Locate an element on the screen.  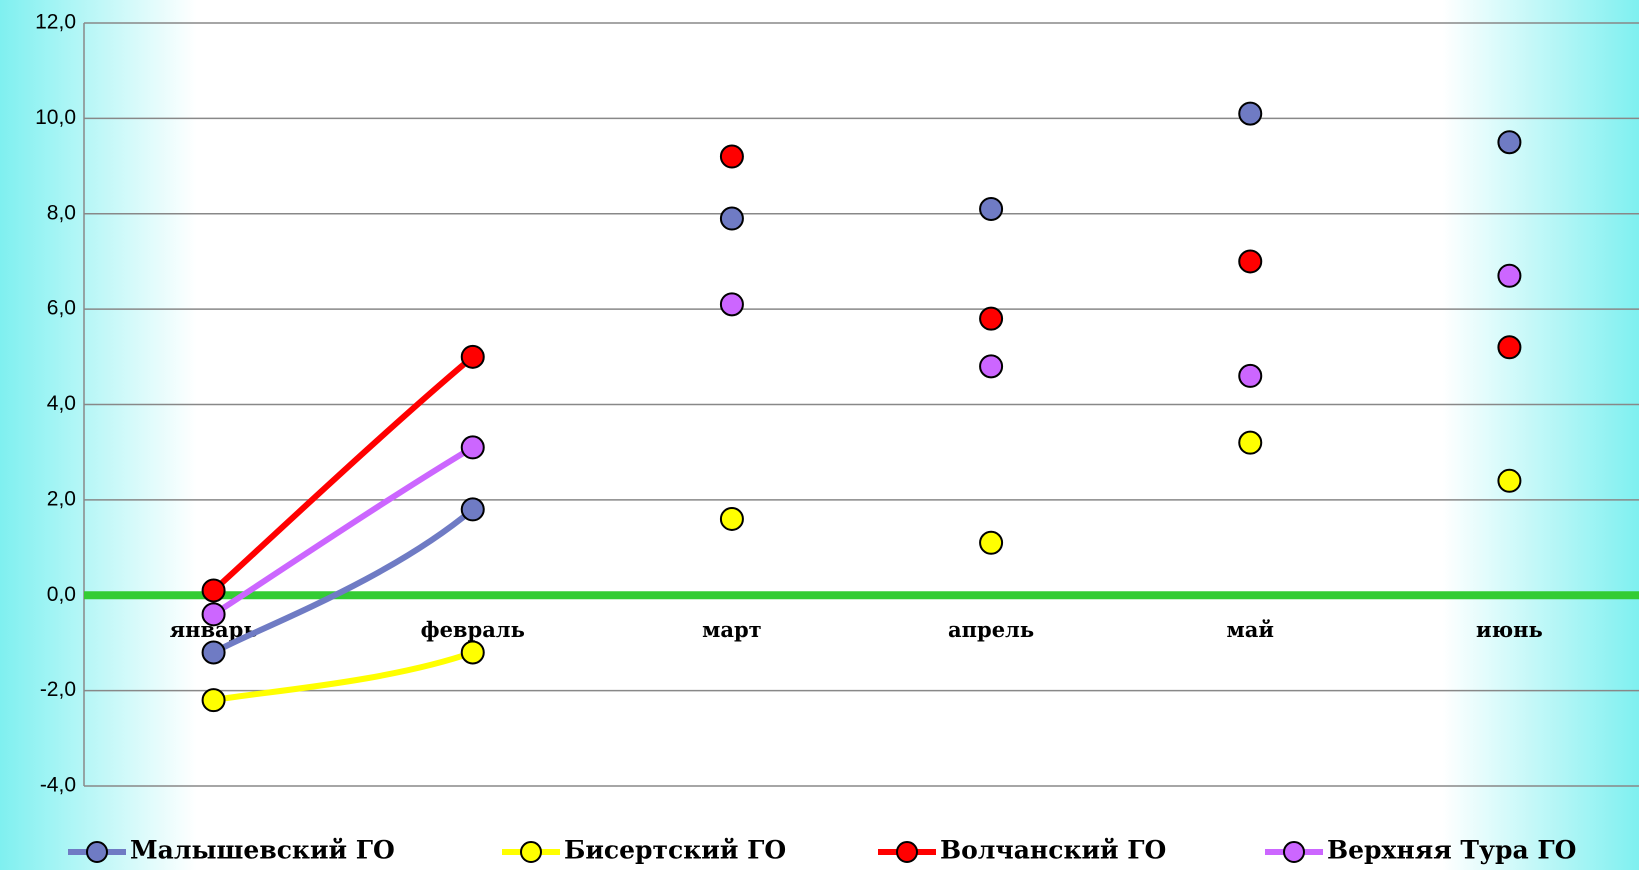
y-tick-label: 10,0 is located at coordinates (55, 117).